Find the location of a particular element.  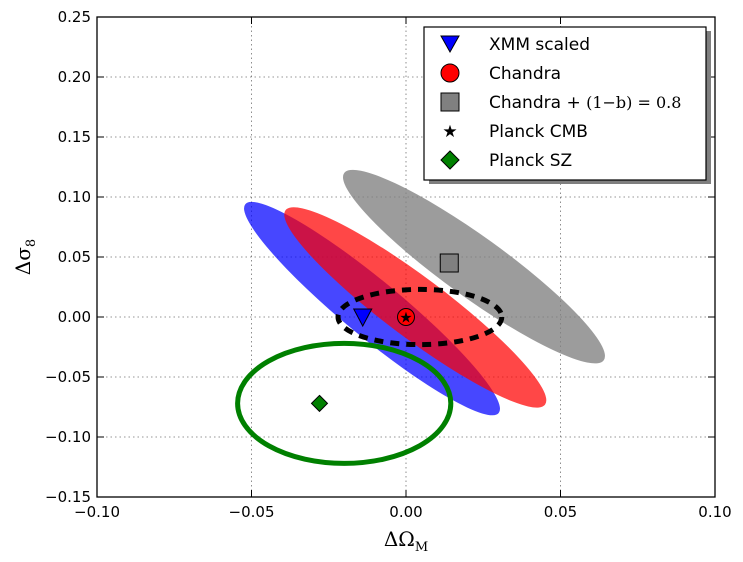

x-tick-label: −0.05 is located at coordinates (252, 512).